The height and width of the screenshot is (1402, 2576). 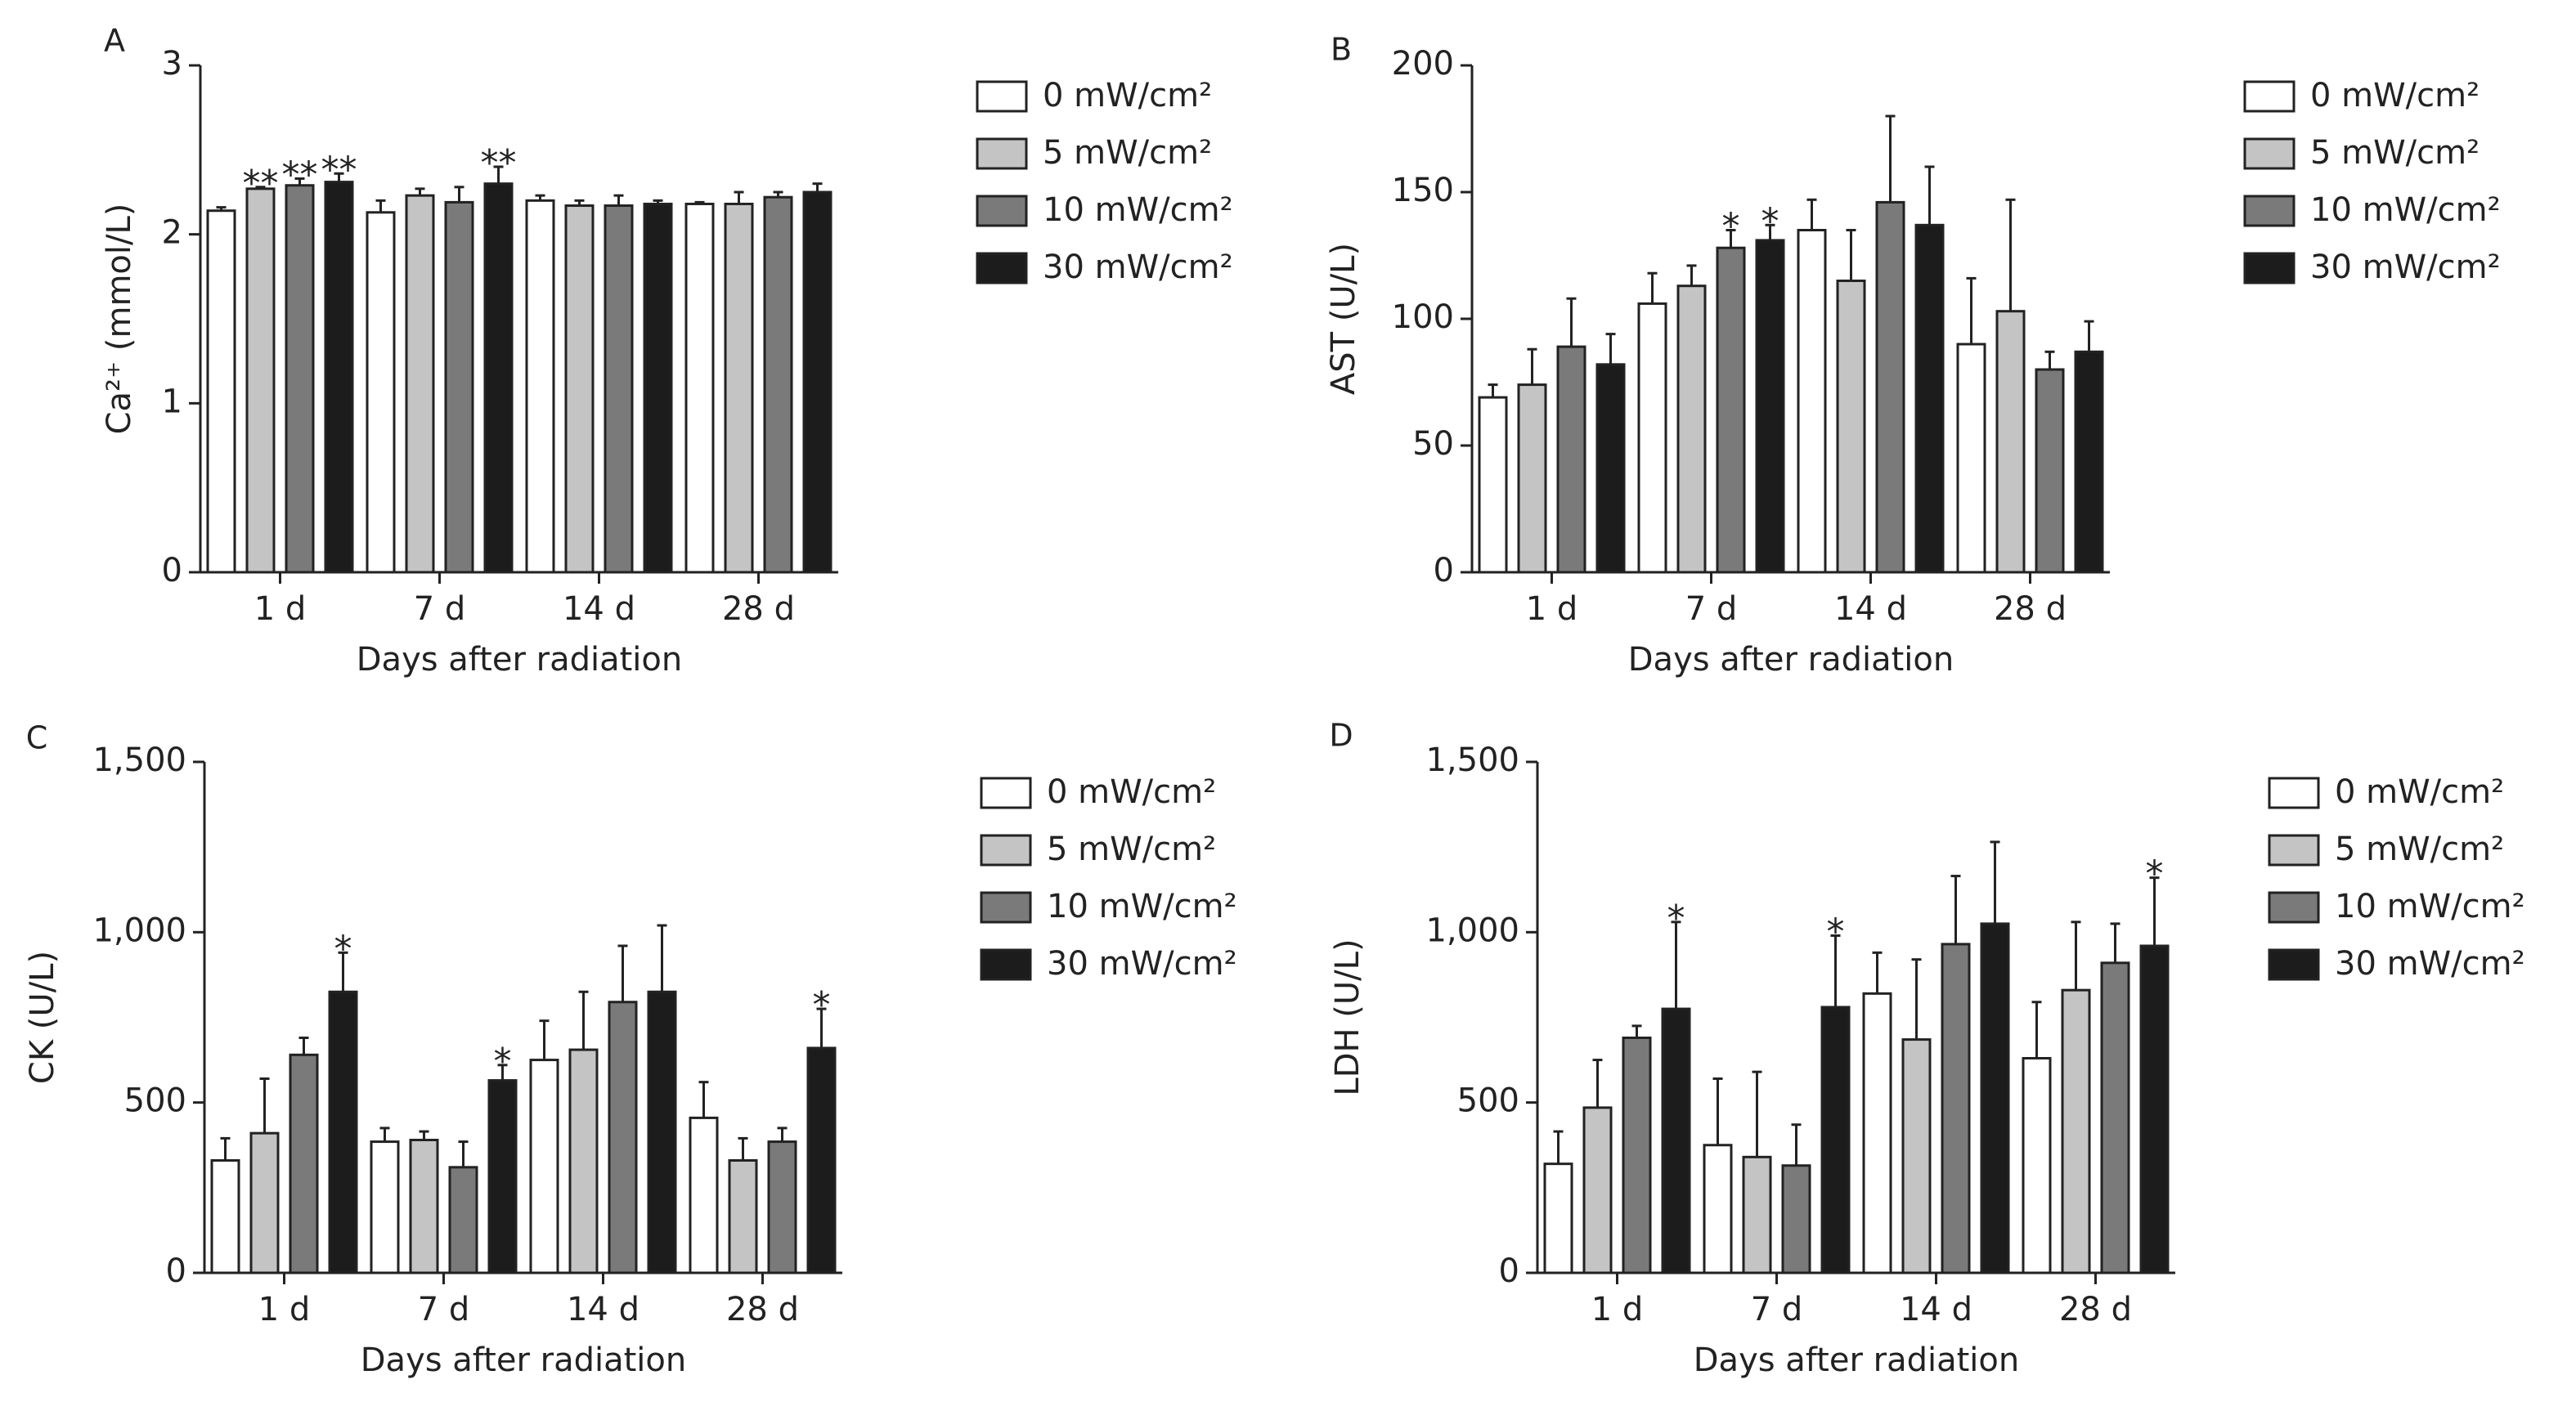 I want to click on y-tick-label: 500, so click(x=1488, y=1101).